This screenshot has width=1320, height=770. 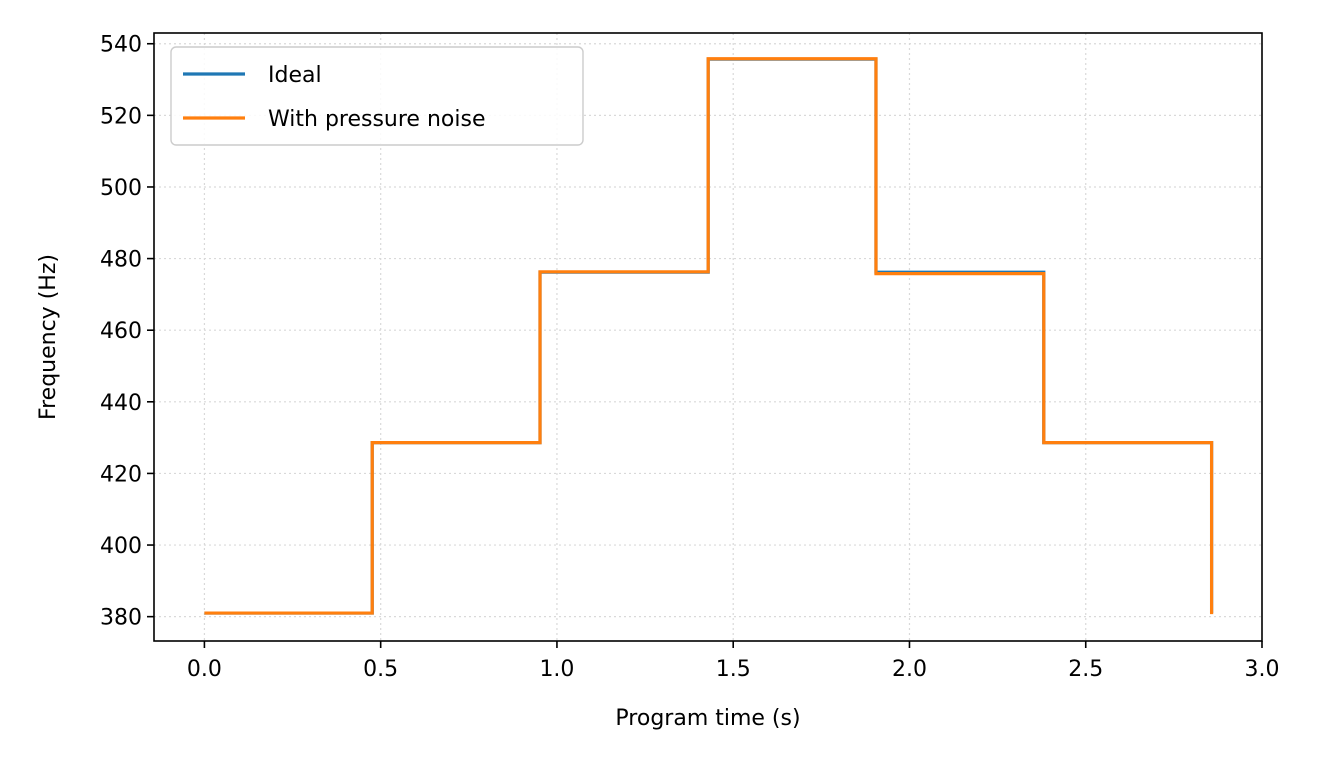 What do you see at coordinates (380, 669) in the screenshot?
I see `x-tick-label: 0.5` at bounding box center [380, 669].